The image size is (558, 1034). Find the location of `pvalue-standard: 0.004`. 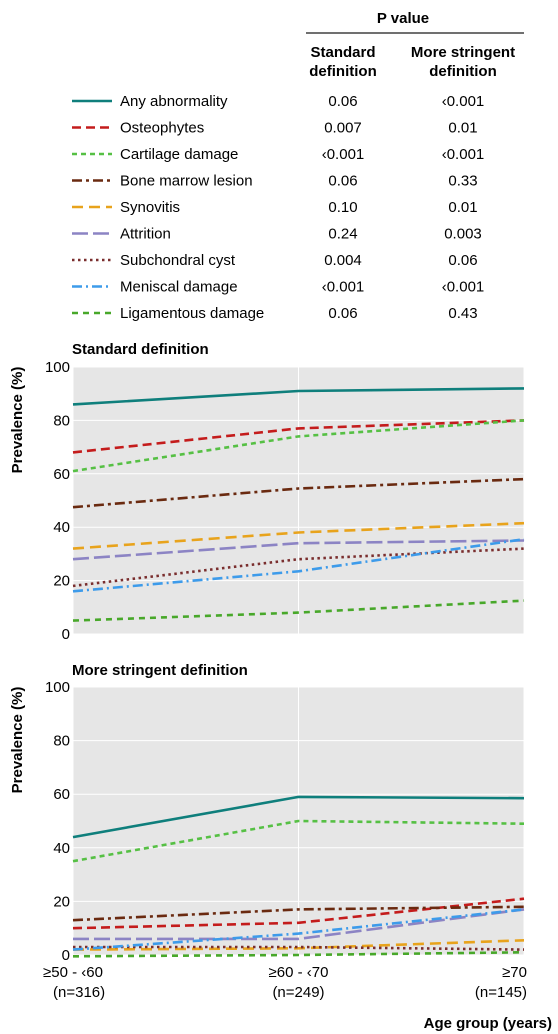

pvalue-standard: 0.004 is located at coordinates (343, 260).